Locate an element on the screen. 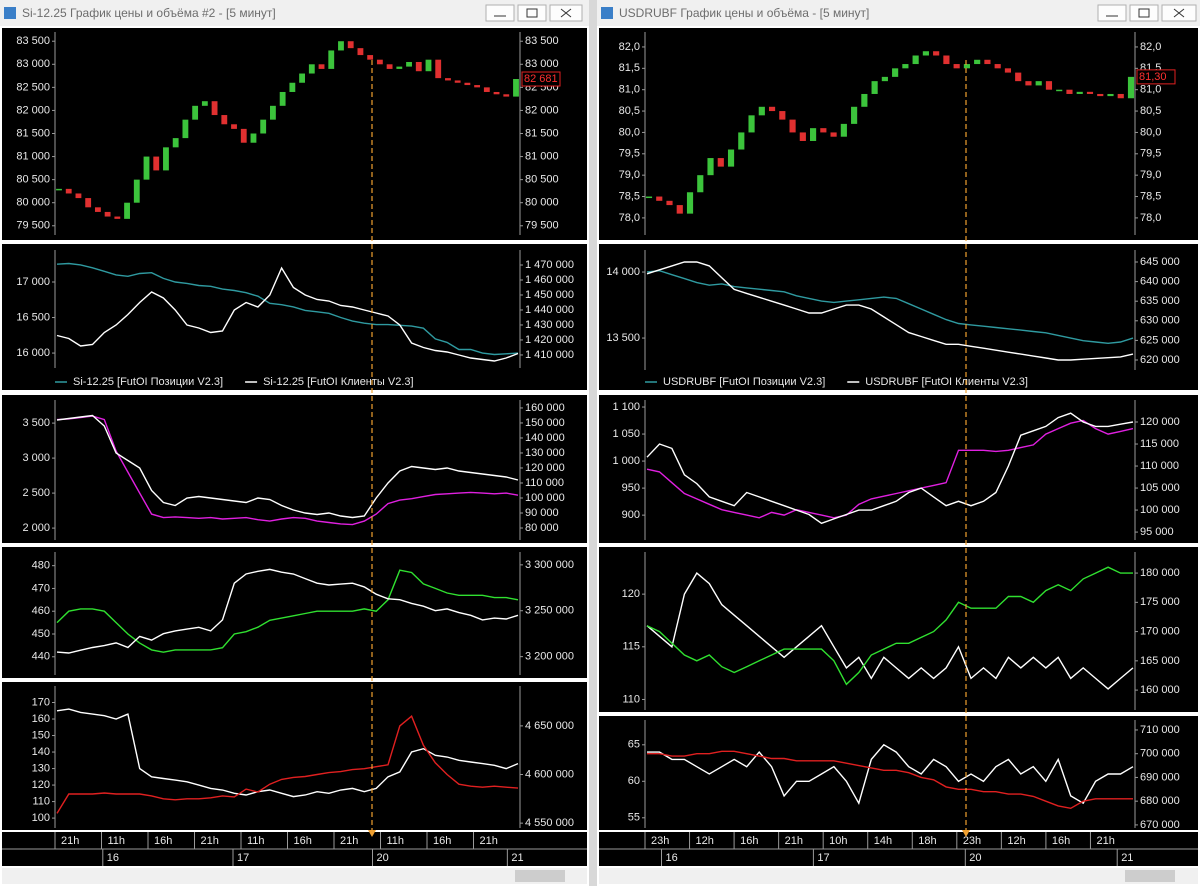 This screenshot has width=1200, height=886. y-tick-label: 670 000 is located at coordinates (1160, 825).